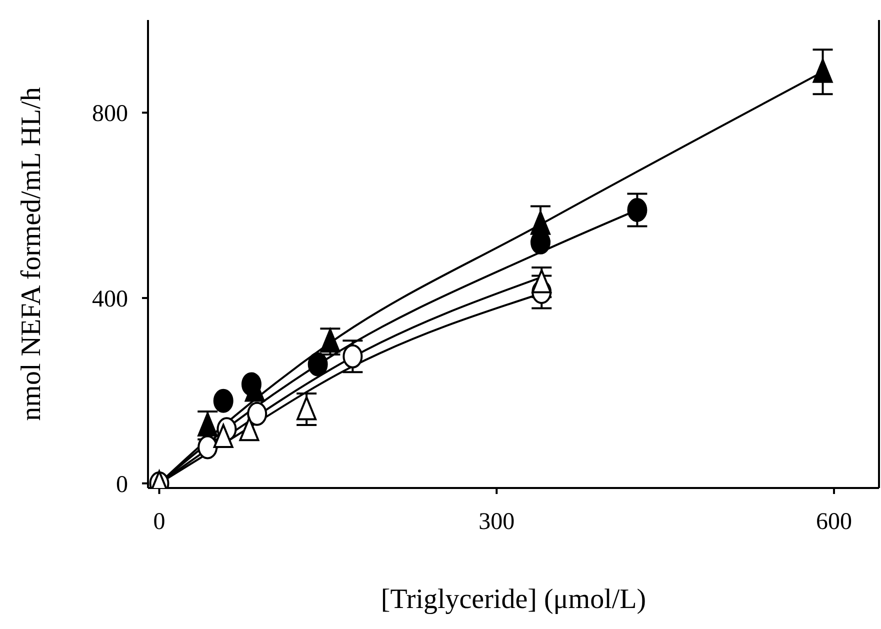  What do you see at coordinates (496, 522) in the screenshot?
I see `x-tick-label: 300` at bounding box center [496, 522].